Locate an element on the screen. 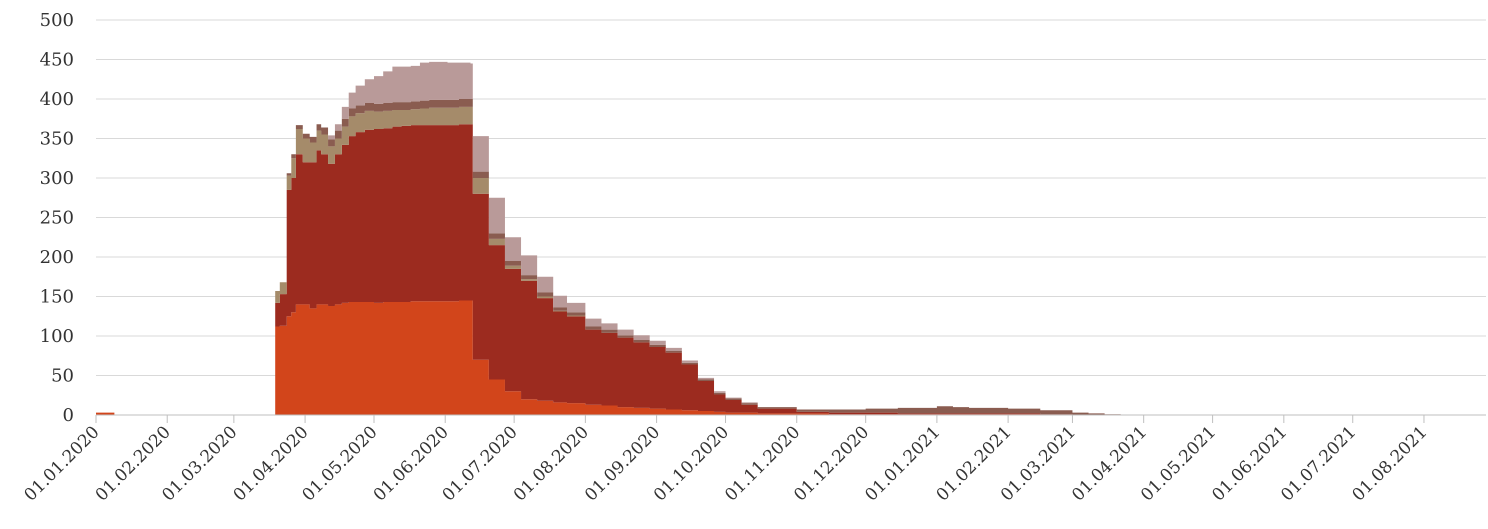  y-tick-label: 400 is located at coordinates (57, 99).